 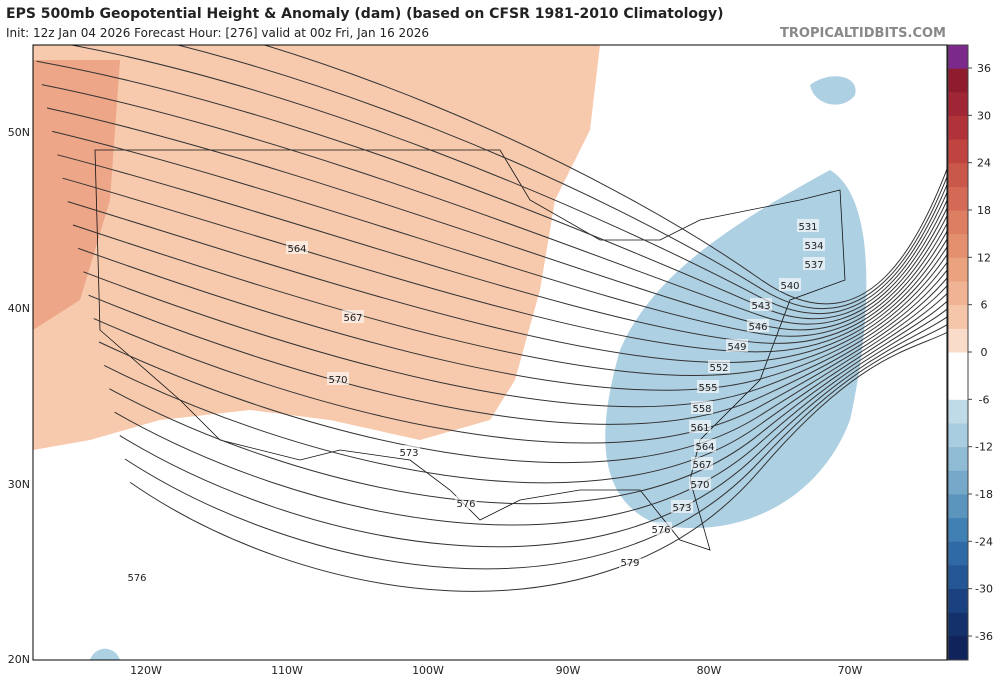 I want to click on contour-label: 543, so click(x=760, y=306).